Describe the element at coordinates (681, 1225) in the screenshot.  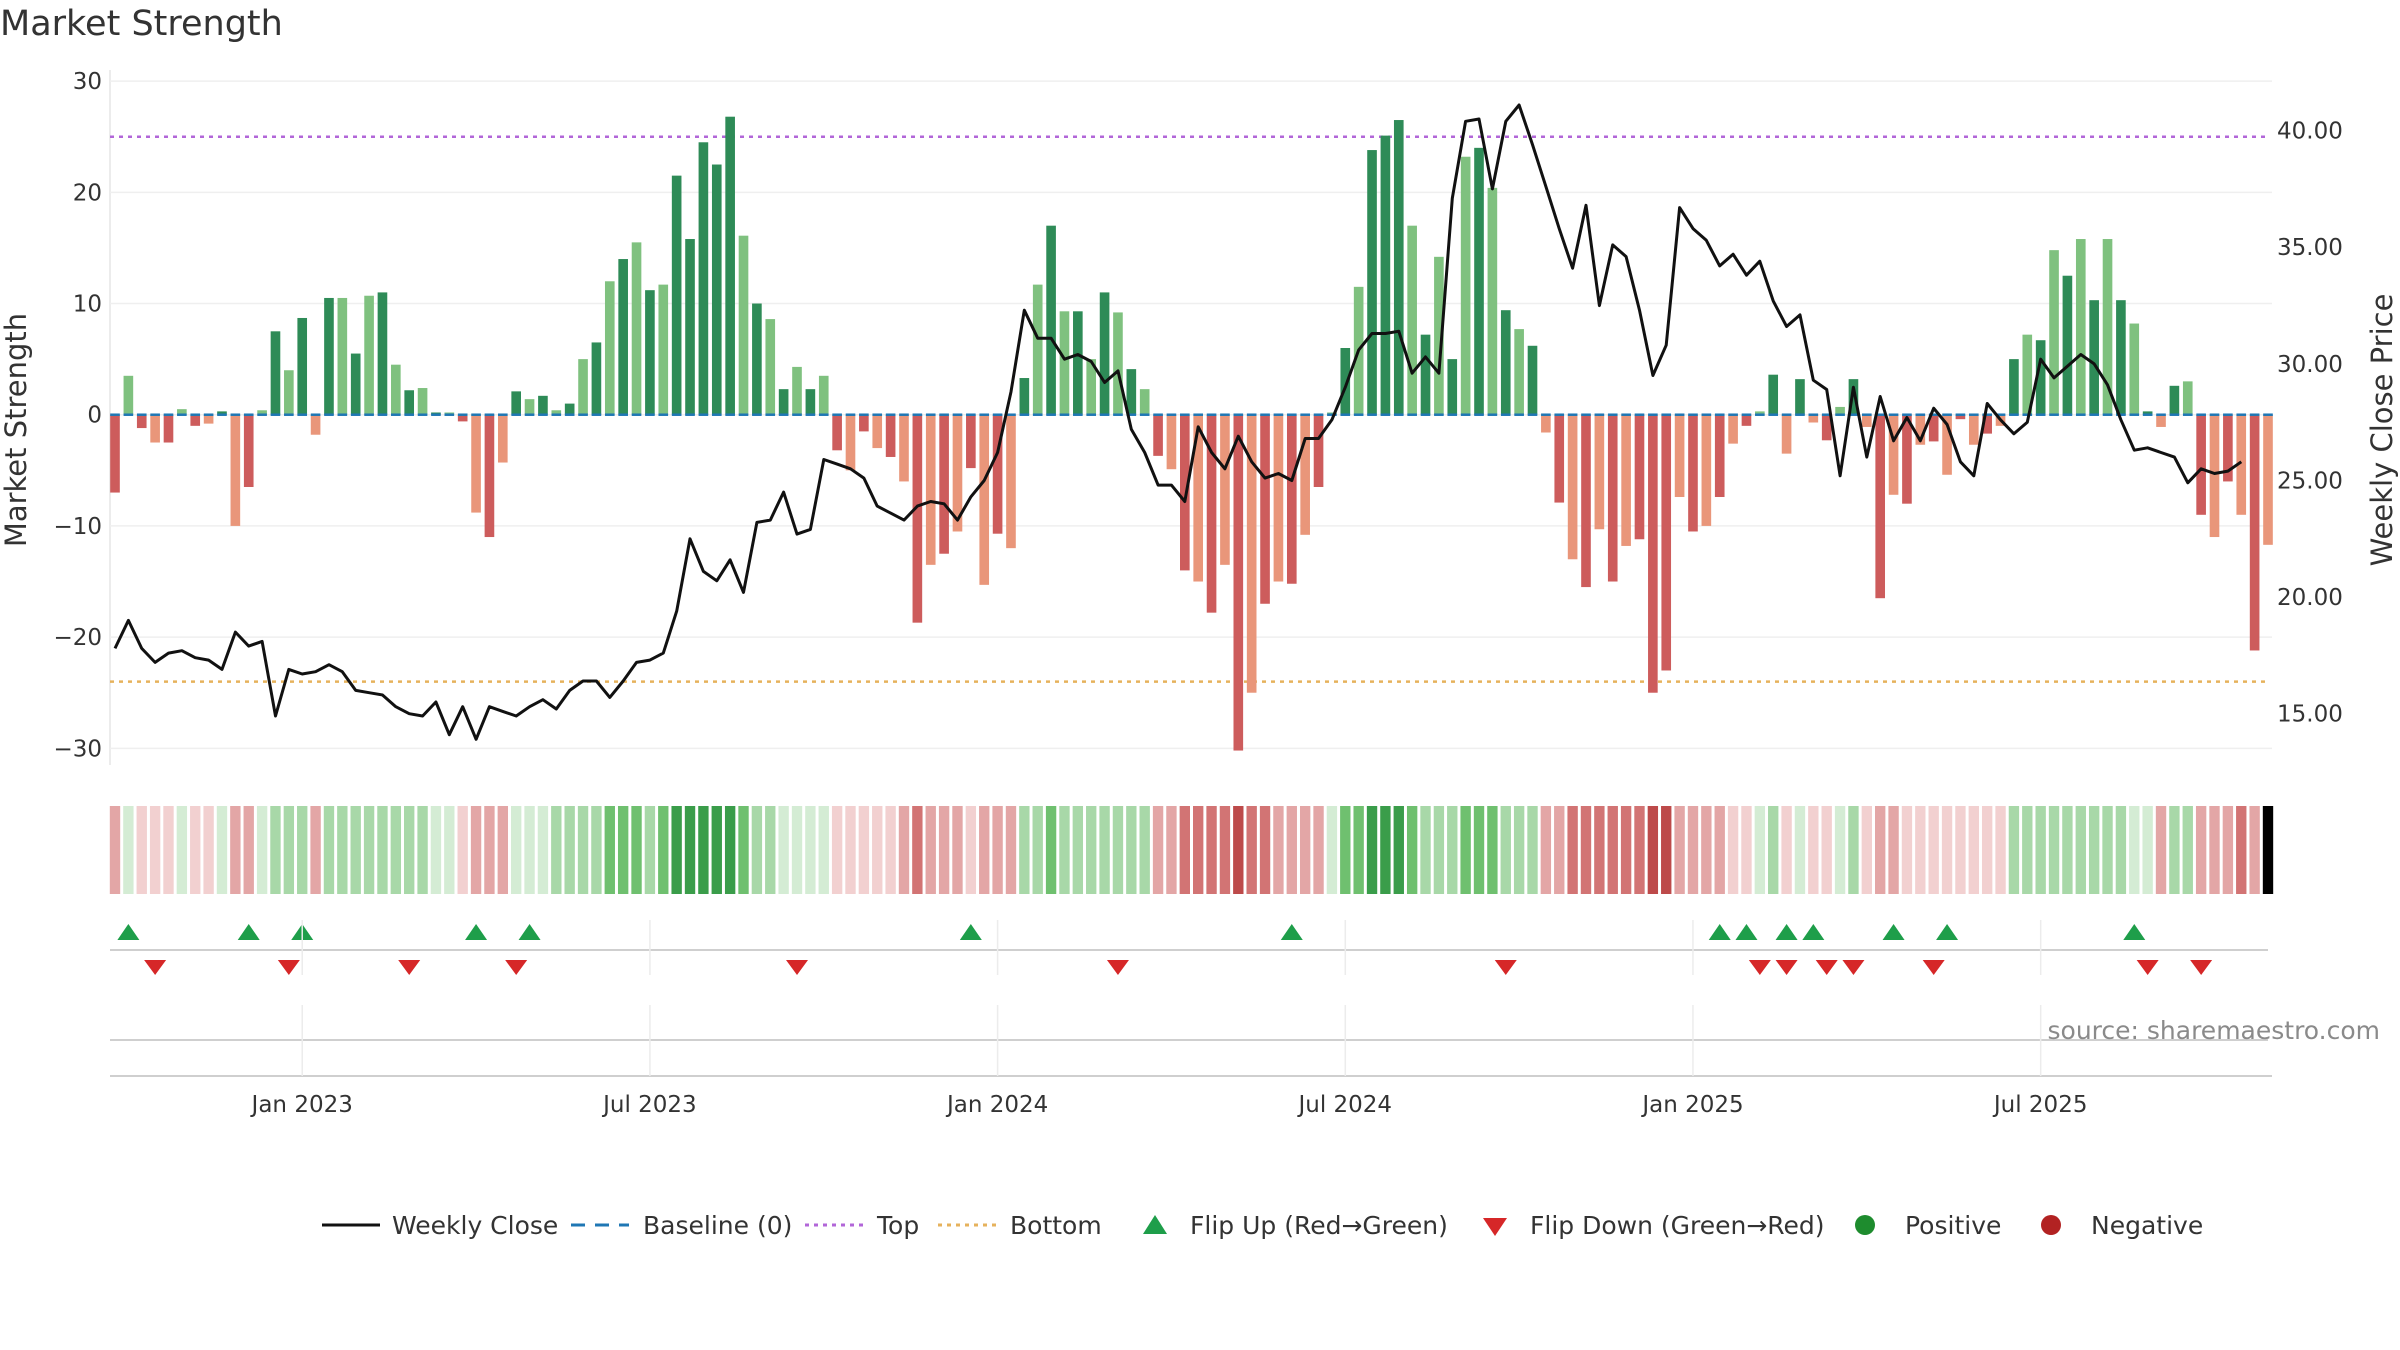
I see `legend-item: Baseline (0)` at that location.